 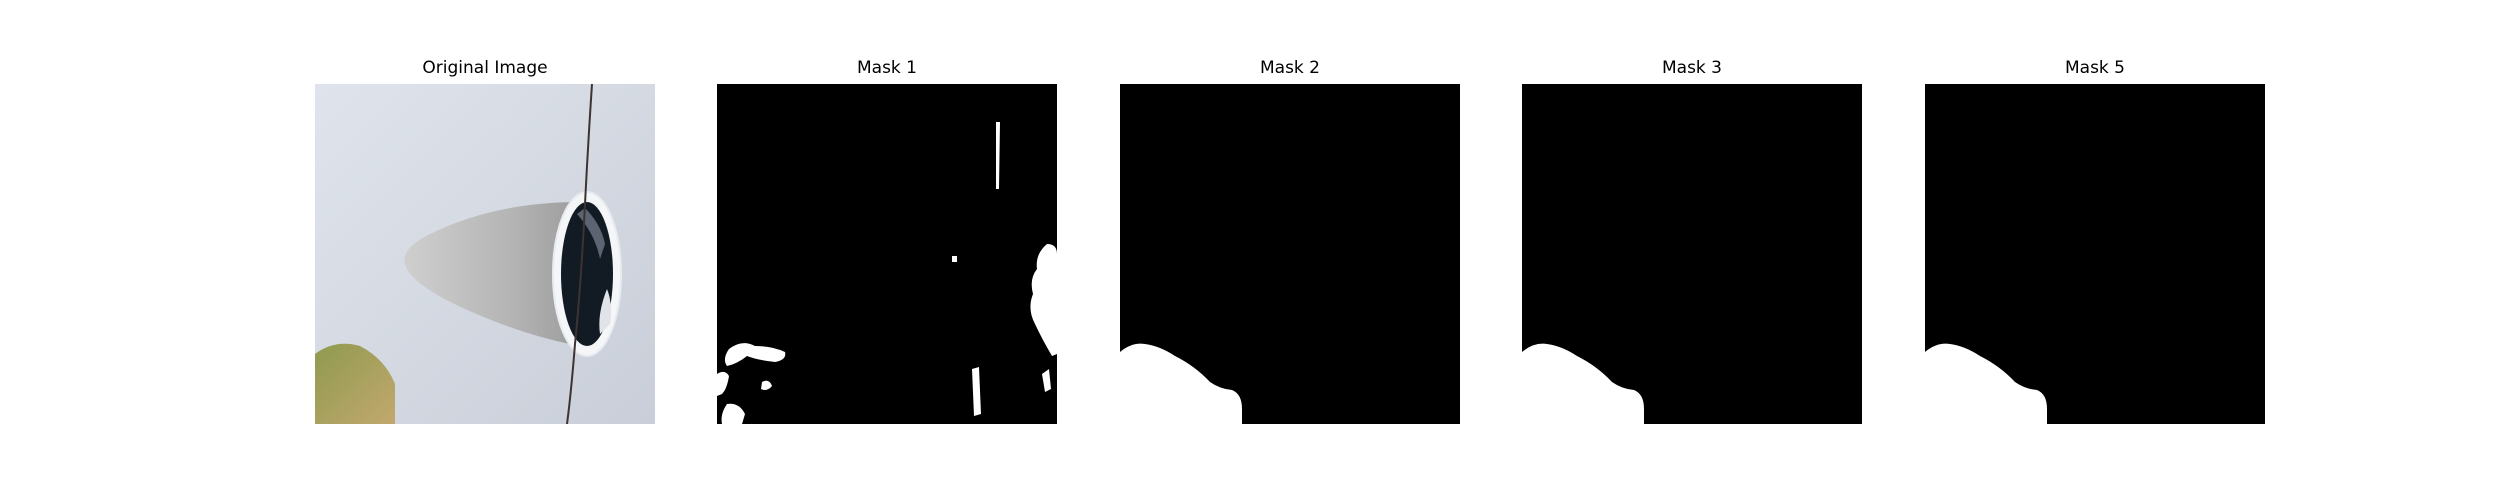 What do you see at coordinates (2094, 68) in the screenshot?
I see `panel-title: Mask 5` at bounding box center [2094, 68].